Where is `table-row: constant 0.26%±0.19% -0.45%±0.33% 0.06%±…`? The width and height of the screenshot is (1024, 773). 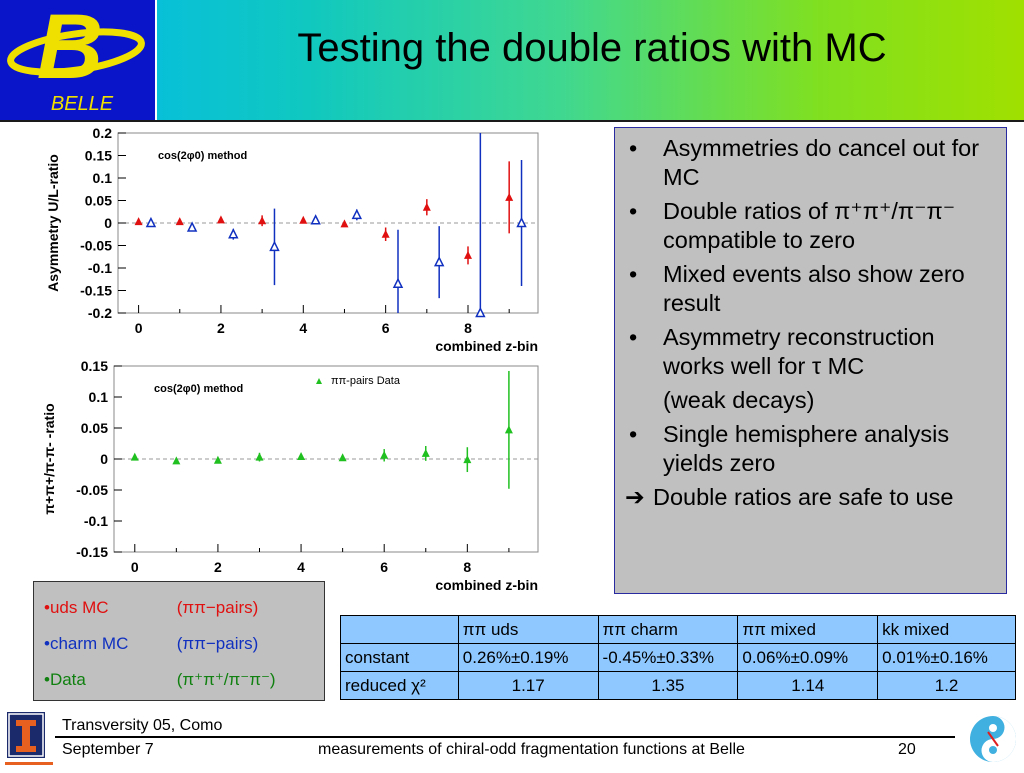 table-row: constant 0.26%±0.19% -0.45%±0.33% 0.06%±… is located at coordinates (678, 657).